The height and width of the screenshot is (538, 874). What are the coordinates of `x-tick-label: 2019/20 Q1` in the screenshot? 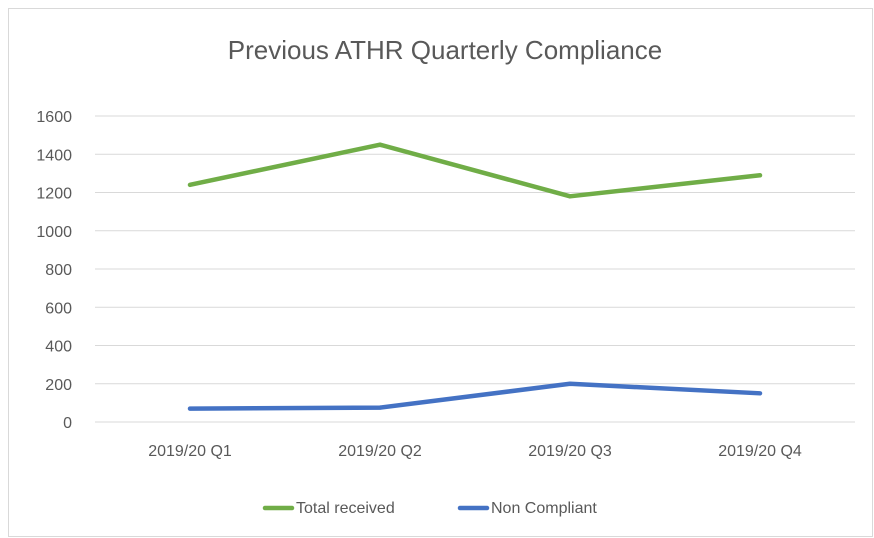 It's located at (190, 451).